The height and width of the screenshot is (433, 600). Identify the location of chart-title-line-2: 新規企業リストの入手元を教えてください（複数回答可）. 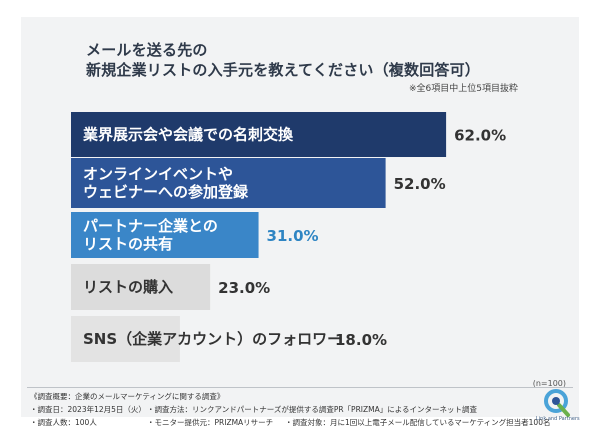
(283, 70).